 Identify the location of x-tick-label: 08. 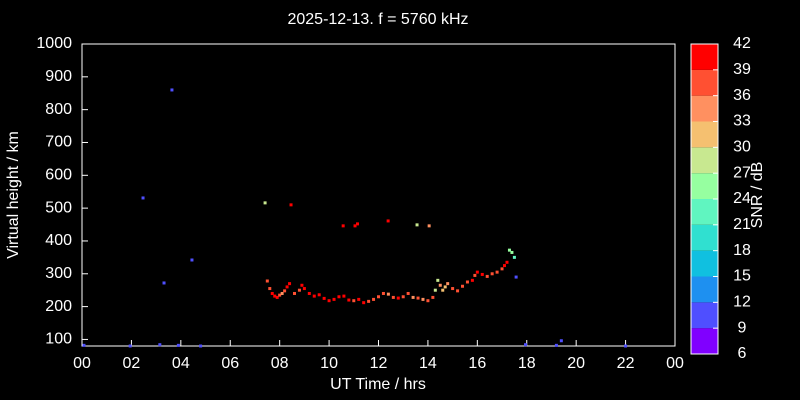
(280, 363).